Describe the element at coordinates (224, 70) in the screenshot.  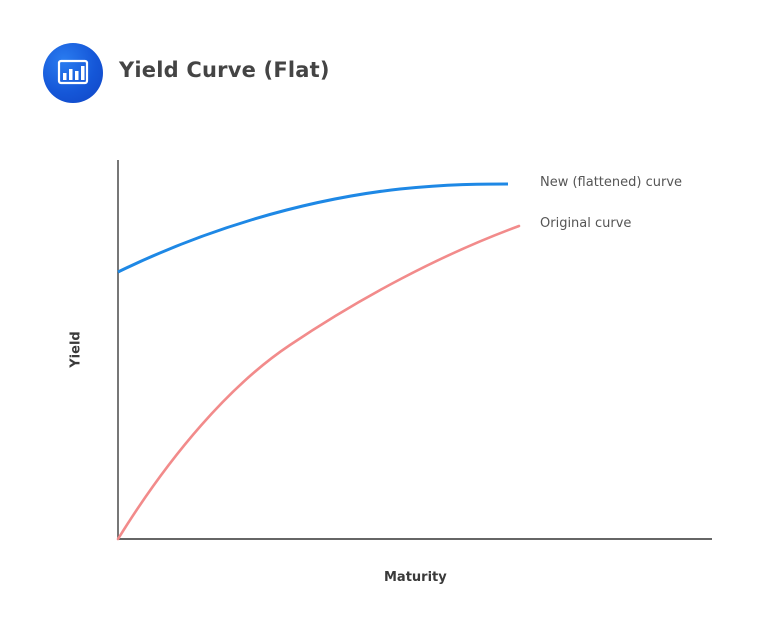
I see `page-title: Yield Curve (Flat)` at that location.